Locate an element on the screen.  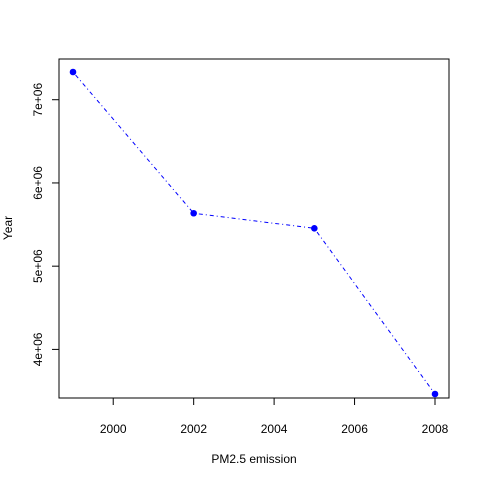
x-axis-title: PM2.5 emission is located at coordinates (253, 459).